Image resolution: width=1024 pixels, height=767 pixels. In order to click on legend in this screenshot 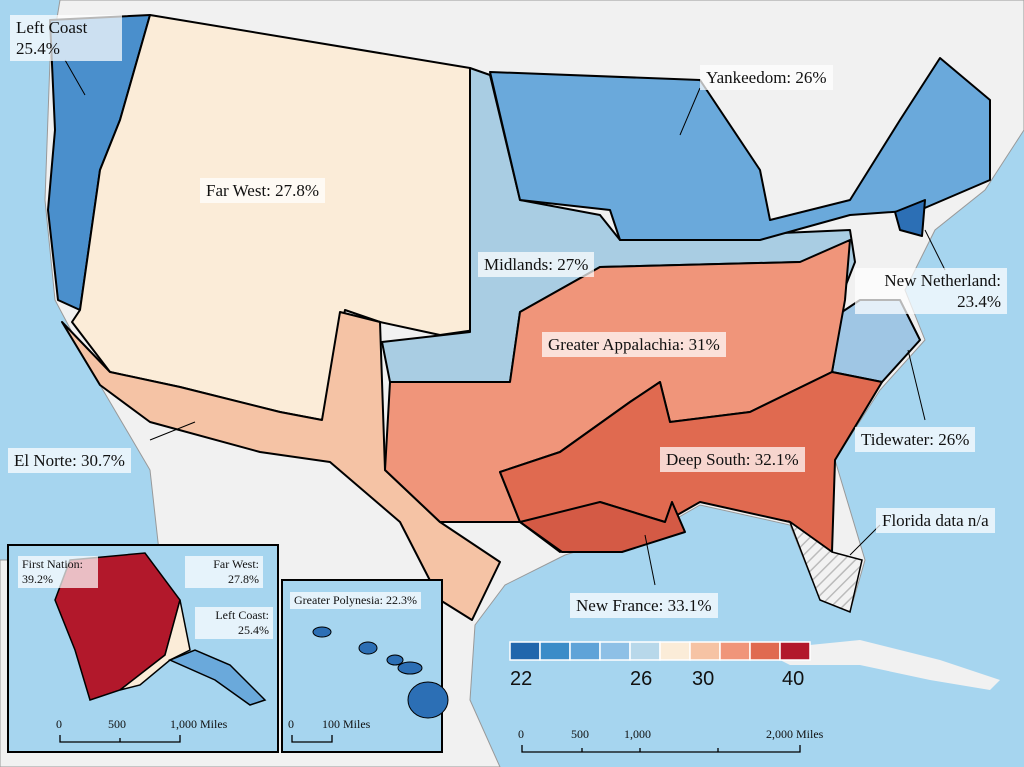, I will do `click(660, 651)`.